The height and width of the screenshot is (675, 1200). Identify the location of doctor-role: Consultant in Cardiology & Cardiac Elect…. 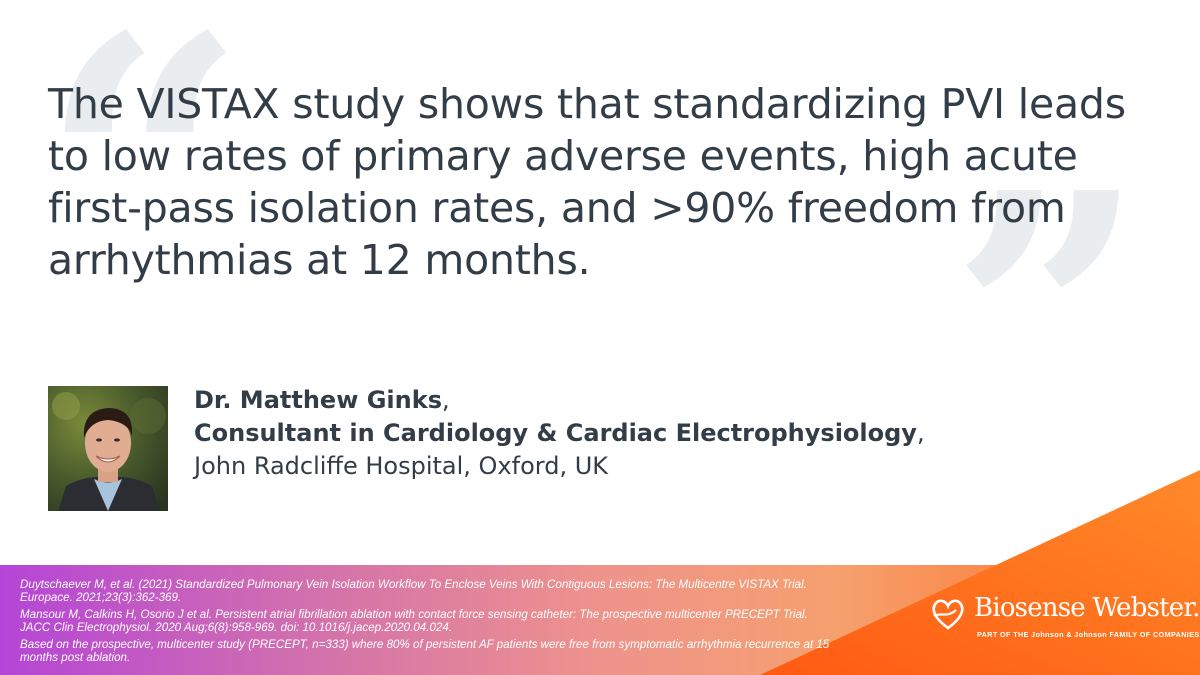
(555, 433).